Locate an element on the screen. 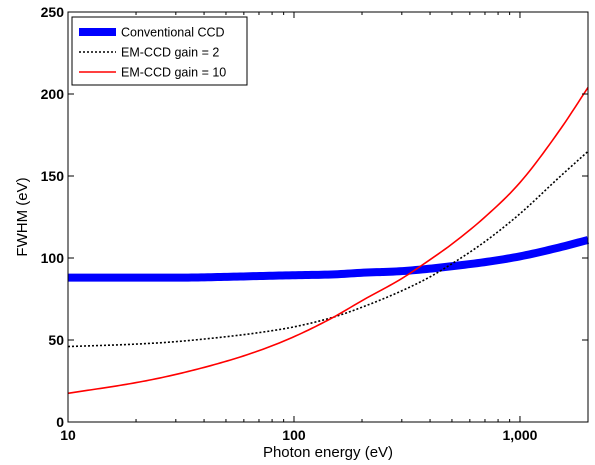  y-tick-label: 100 is located at coordinates (53, 258).